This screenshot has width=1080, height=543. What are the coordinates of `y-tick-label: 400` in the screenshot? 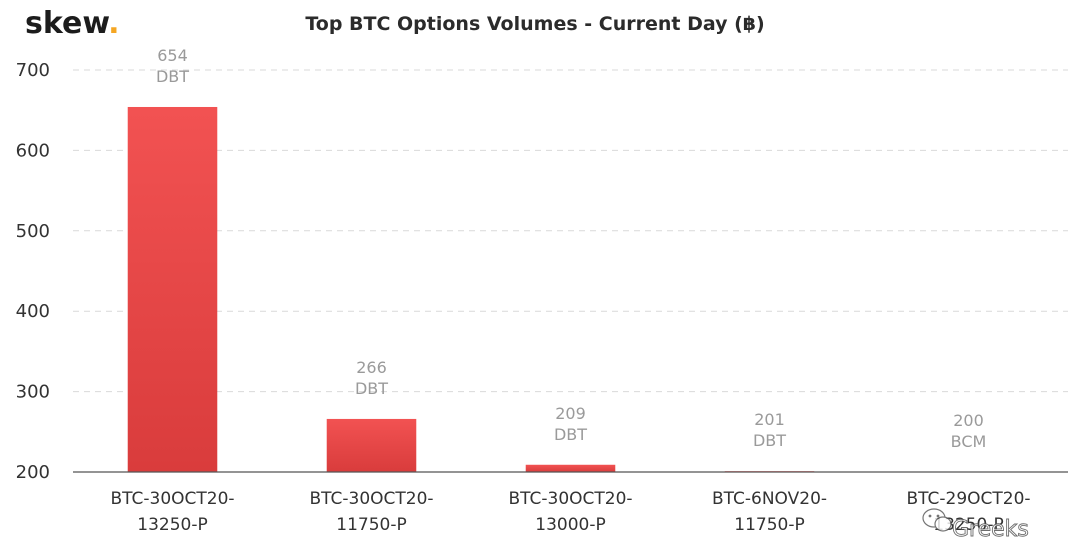 It's located at (33, 311).